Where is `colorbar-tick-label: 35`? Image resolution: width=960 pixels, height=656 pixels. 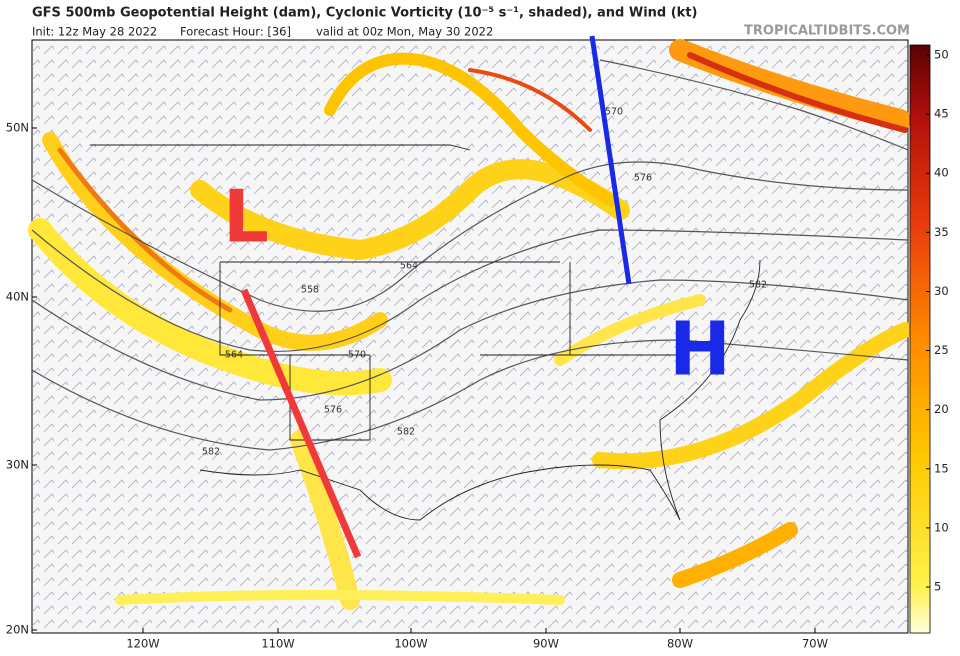
colorbar-tick-label: 35 is located at coordinates (941, 232).